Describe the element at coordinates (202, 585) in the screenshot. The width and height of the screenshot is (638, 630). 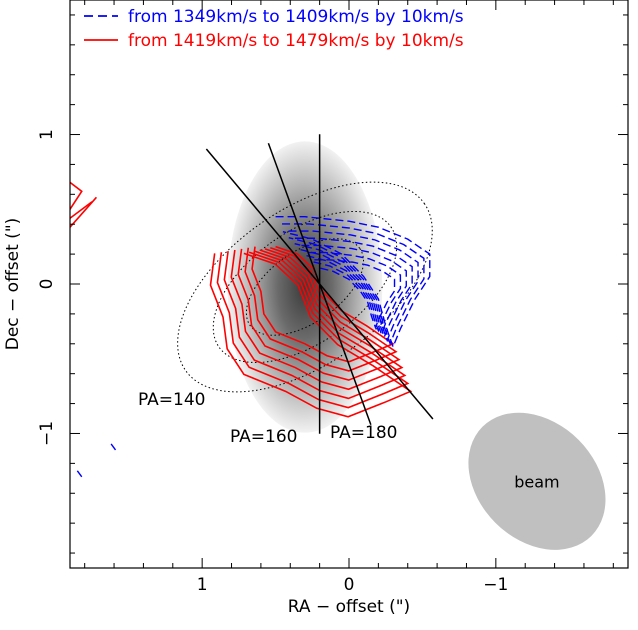
I see `x-tick-label: 1` at that location.